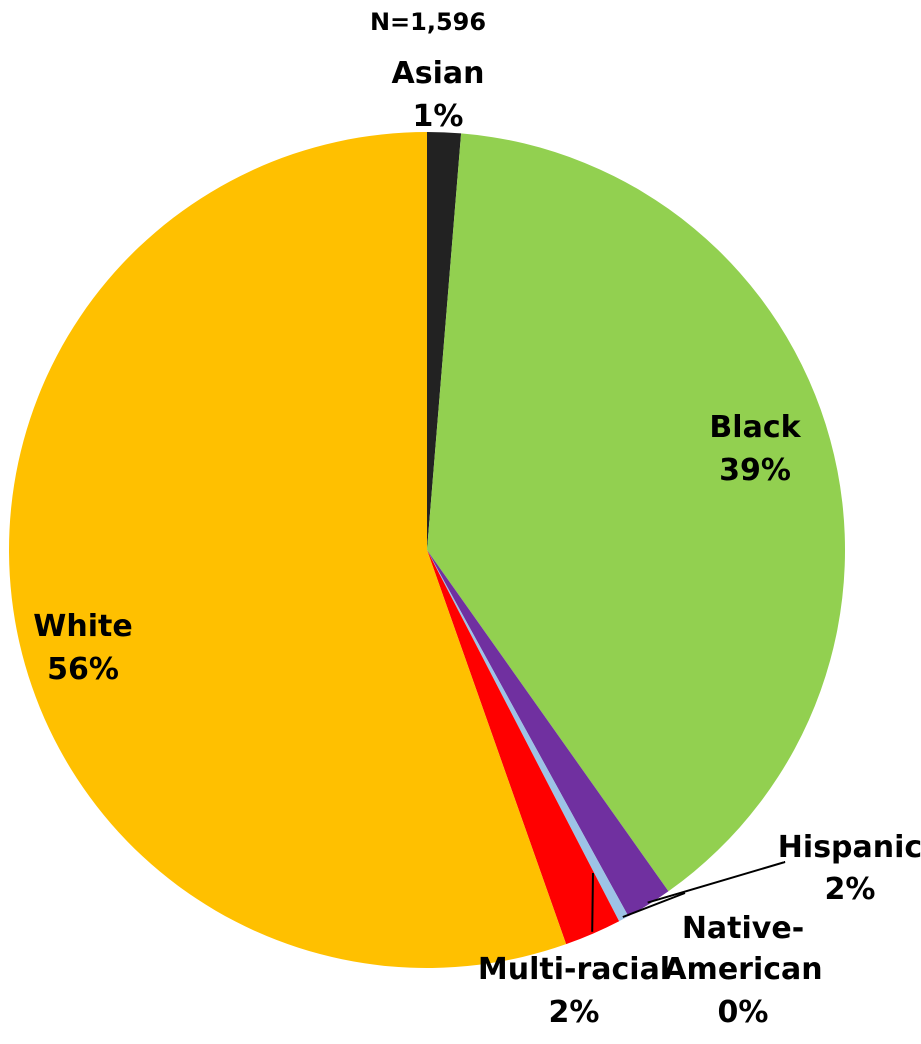 The image size is (921, 1044). Describe the element at coordinates (743, 1012) in the screenshot. I see `native-american-value-label: 0%` at that location.